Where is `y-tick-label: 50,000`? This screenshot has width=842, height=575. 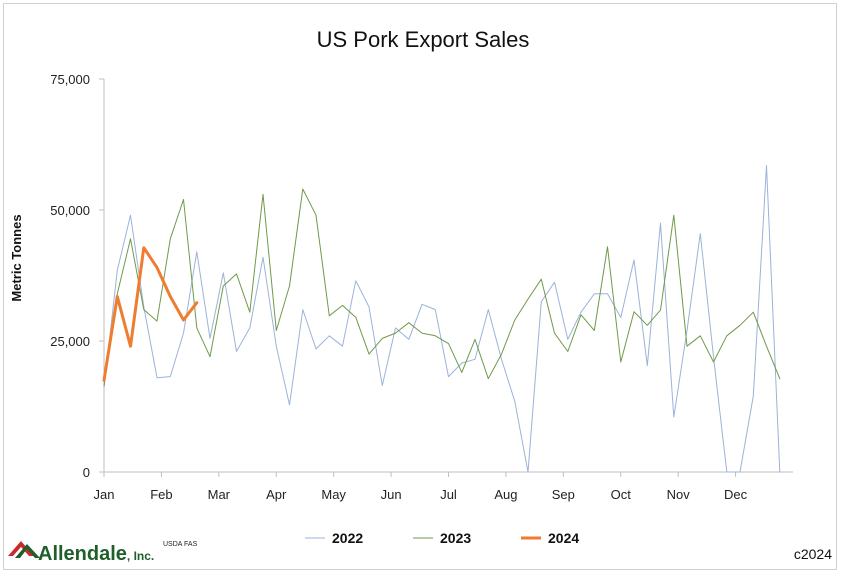 y-tick-label: 50,000 is located at coordinates (70, 210).